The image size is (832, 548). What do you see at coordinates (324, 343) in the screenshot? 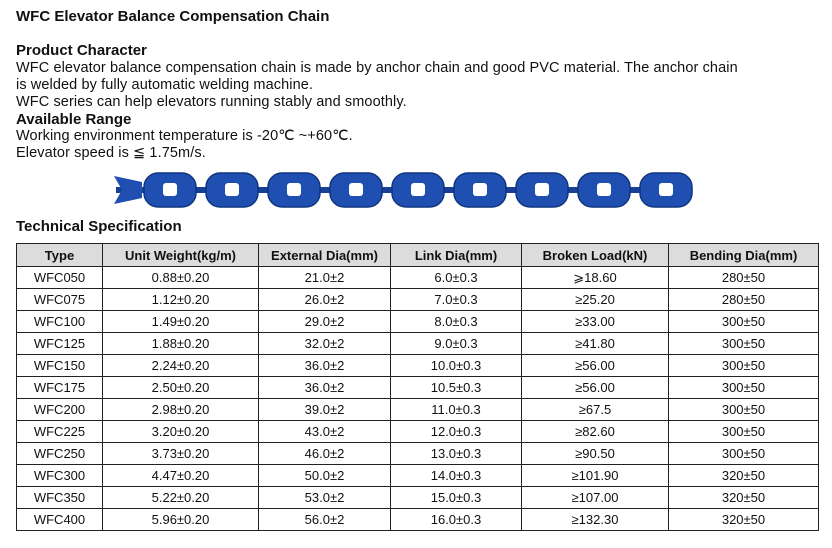
I see `table-cell: 32.0±2` at bounding box center [324, 343].